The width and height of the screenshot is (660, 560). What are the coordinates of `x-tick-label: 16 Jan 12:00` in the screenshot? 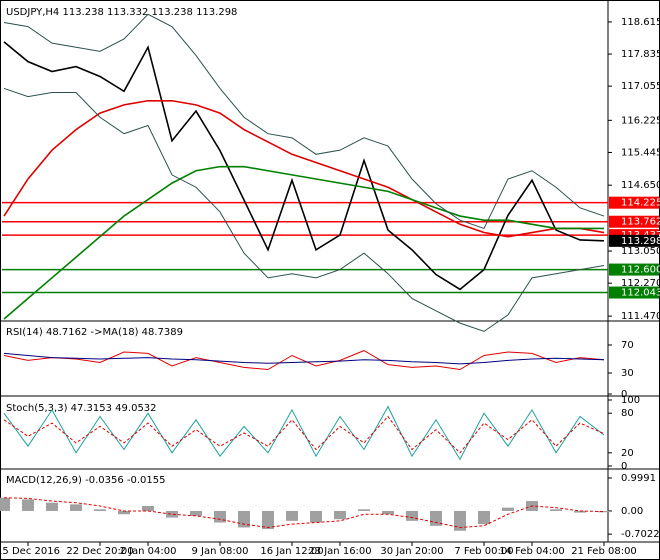 It's located at (291, 551).